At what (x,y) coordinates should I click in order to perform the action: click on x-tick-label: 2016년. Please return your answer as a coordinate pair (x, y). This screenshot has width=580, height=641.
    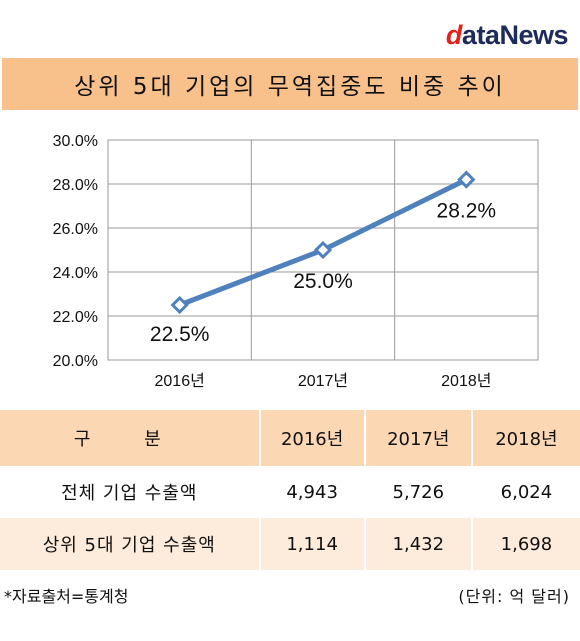
    Looking at the image, I should click on (180, 381).